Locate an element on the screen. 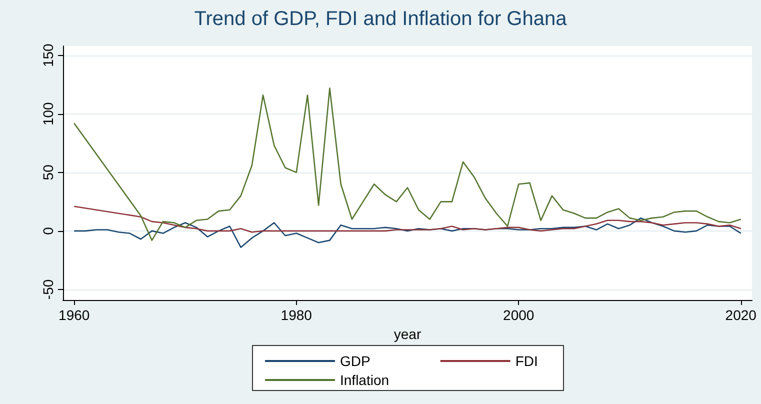 Image resolution: width=761 pixels, height=404 pixels. legend-label: FDI is located at coordinates (526, 361).